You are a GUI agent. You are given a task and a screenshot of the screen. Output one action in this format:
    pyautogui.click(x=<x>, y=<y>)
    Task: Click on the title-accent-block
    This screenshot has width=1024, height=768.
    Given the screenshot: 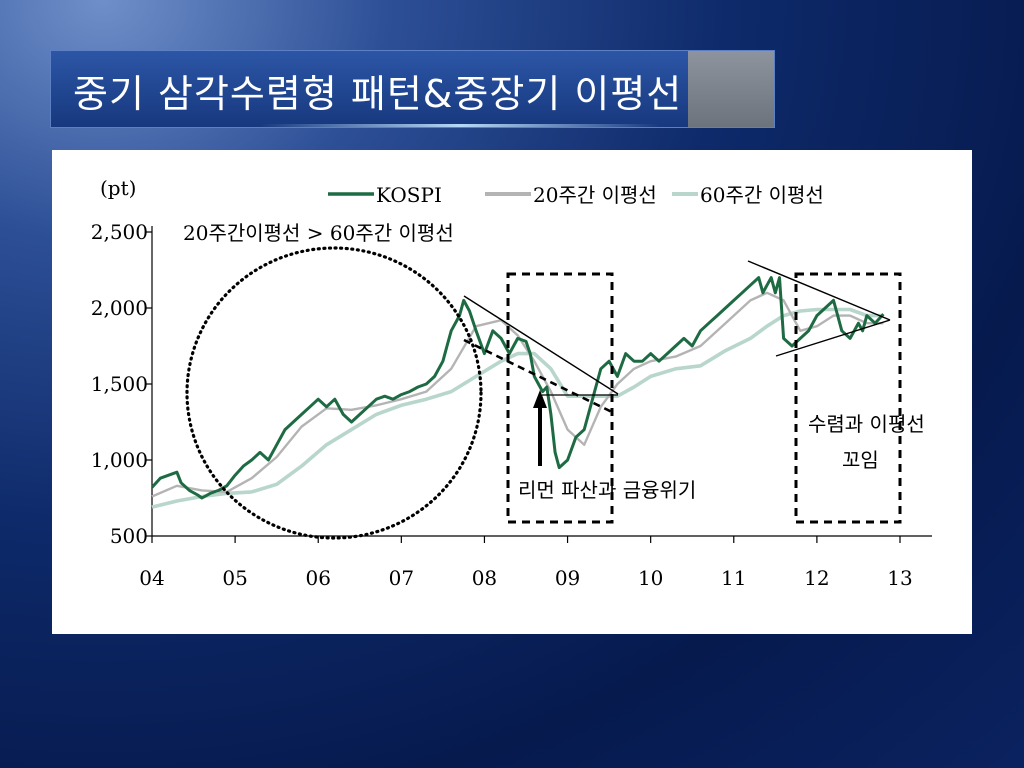 What is the action you would take?
    pyautogui.click(x=731, y=89)
    